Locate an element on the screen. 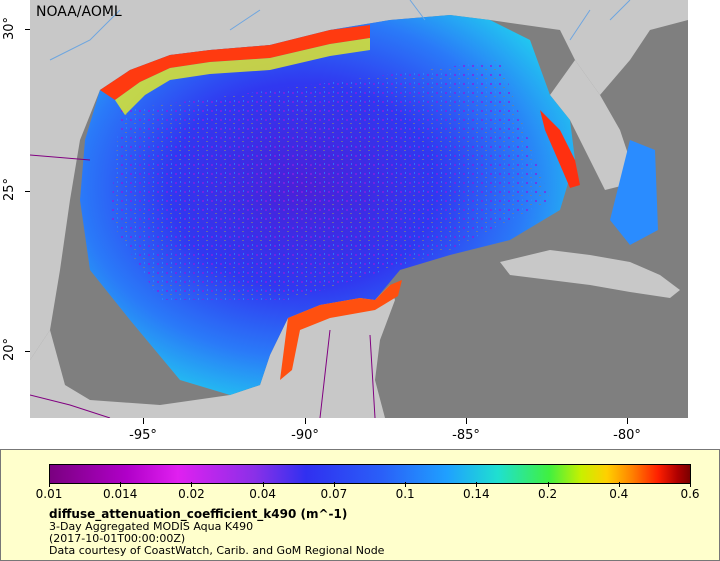 The width and height of the screenshot is (720, 561). coastal-band-florida is located at coordinates (560, 149).